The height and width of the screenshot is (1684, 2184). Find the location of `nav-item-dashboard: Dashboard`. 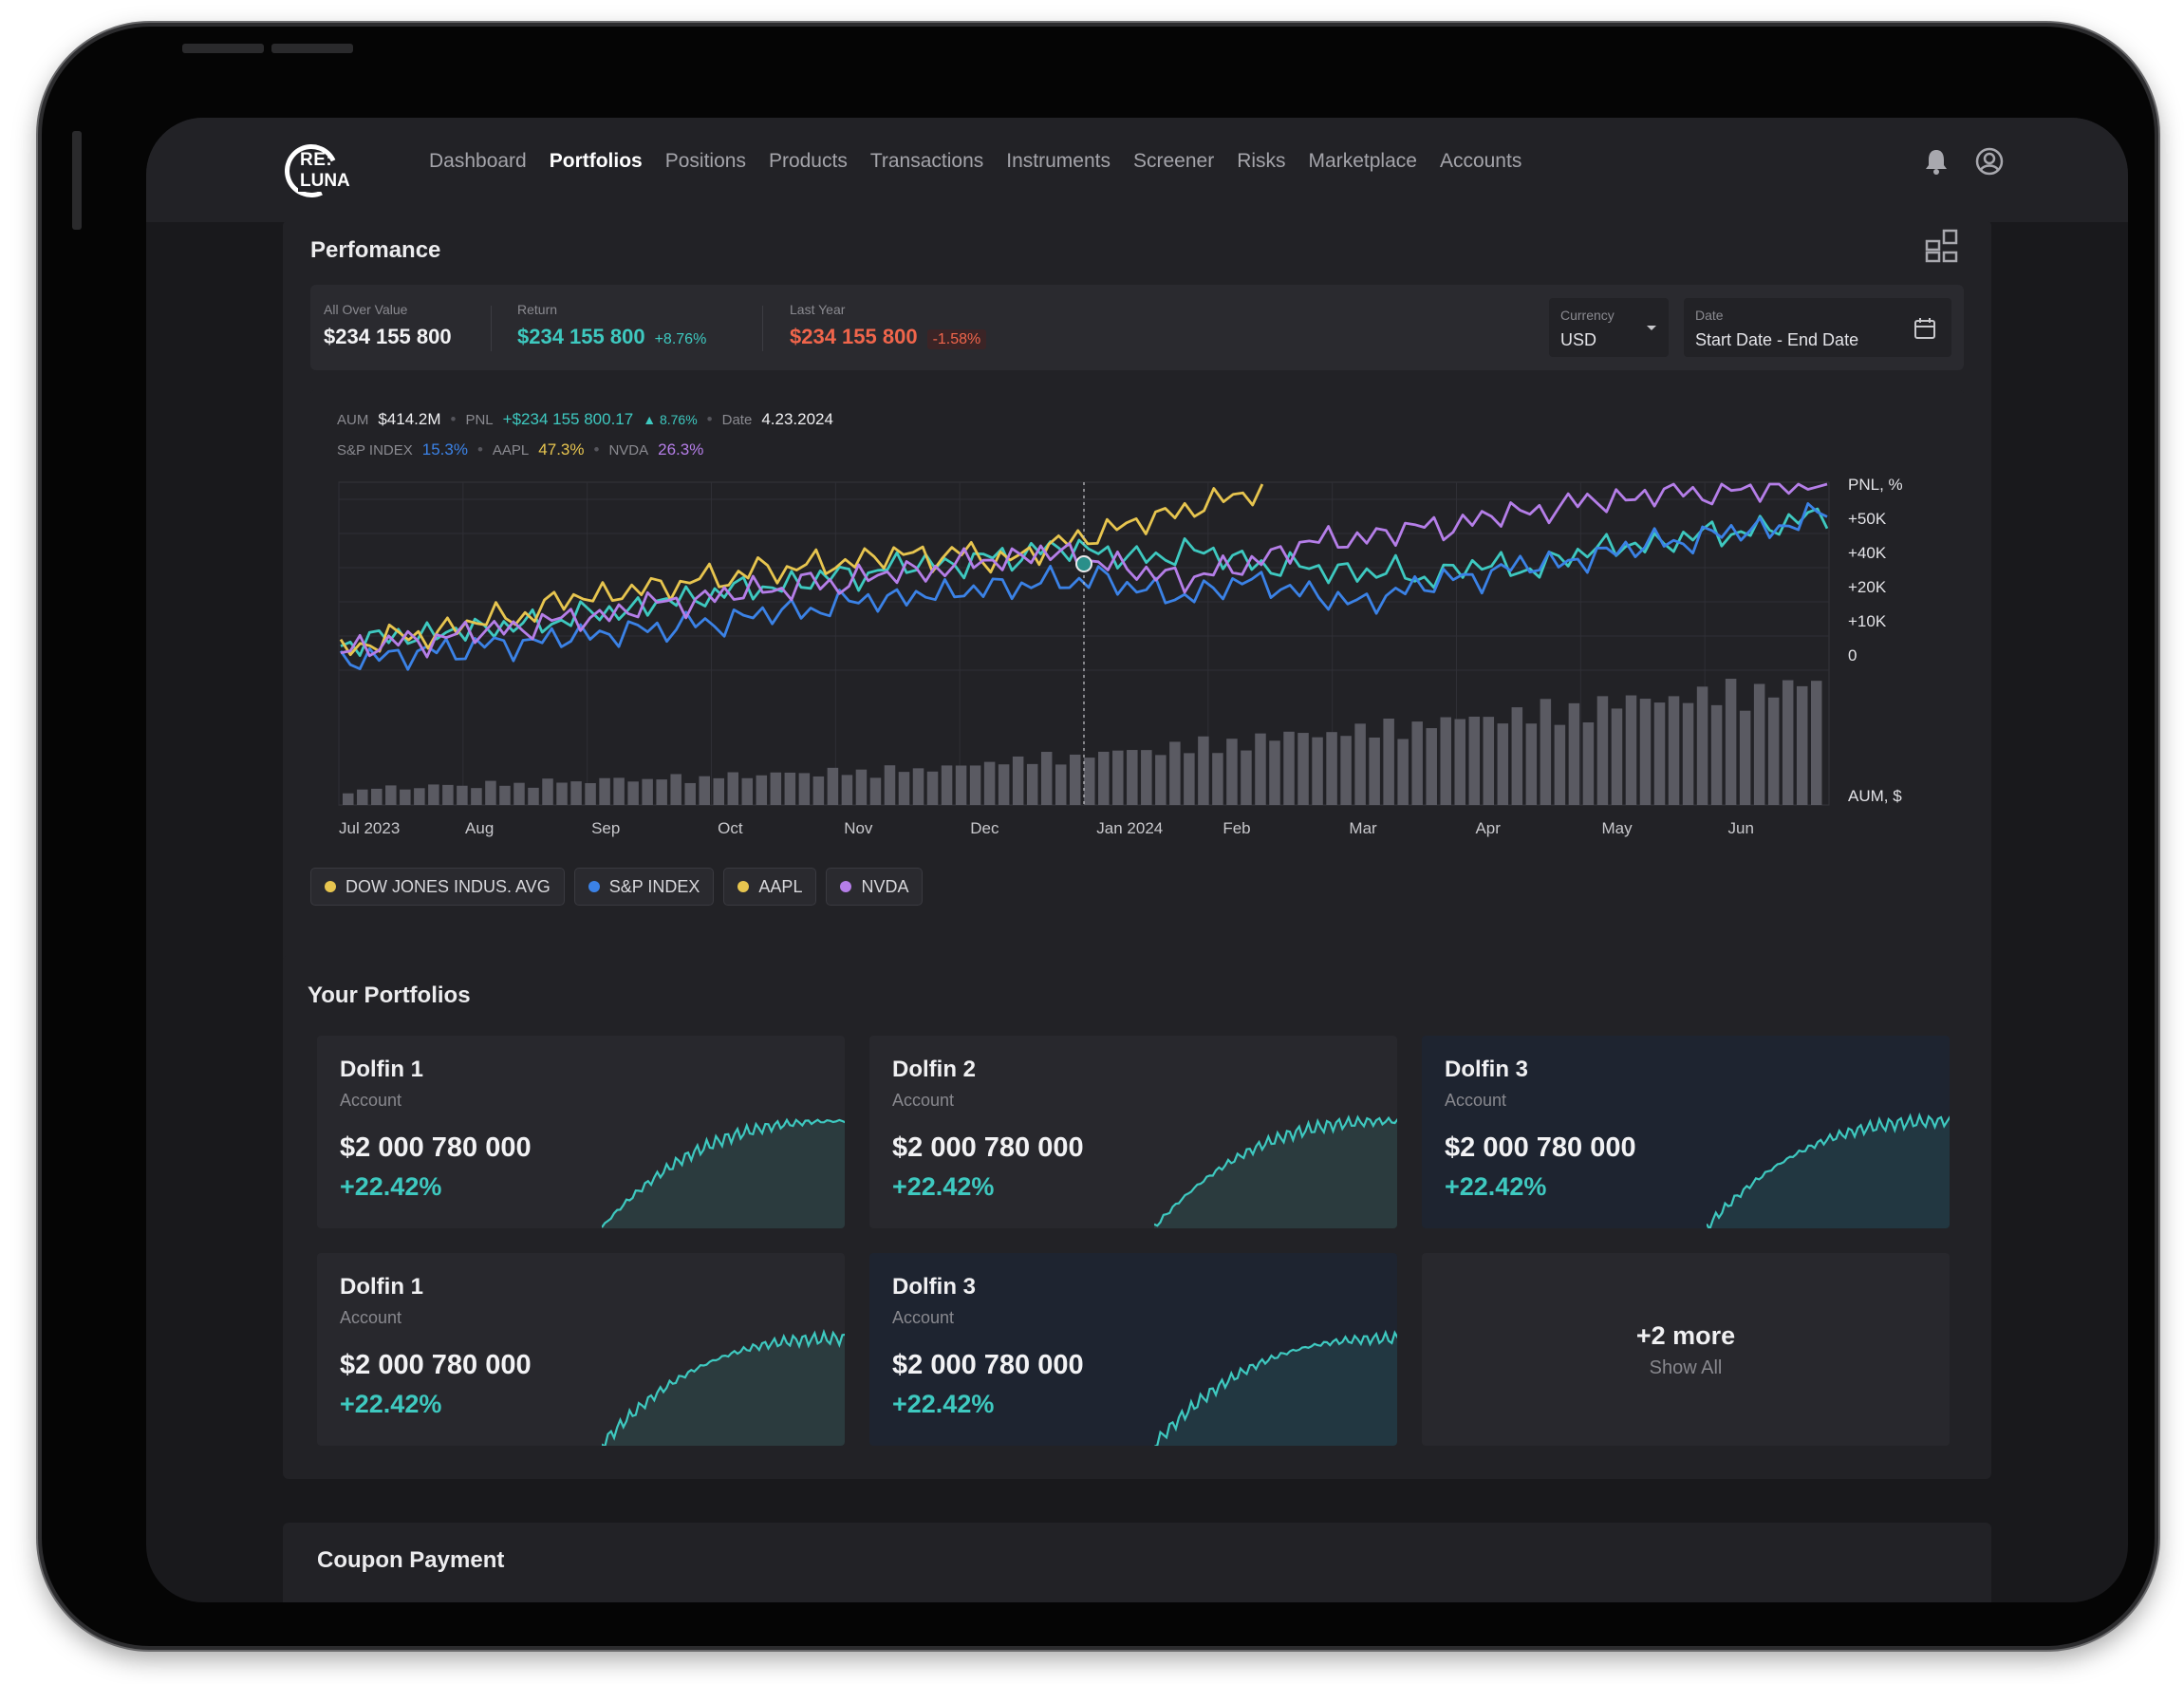

nav-item-dashboard: Dashboard is located at coordinates (478, 161).